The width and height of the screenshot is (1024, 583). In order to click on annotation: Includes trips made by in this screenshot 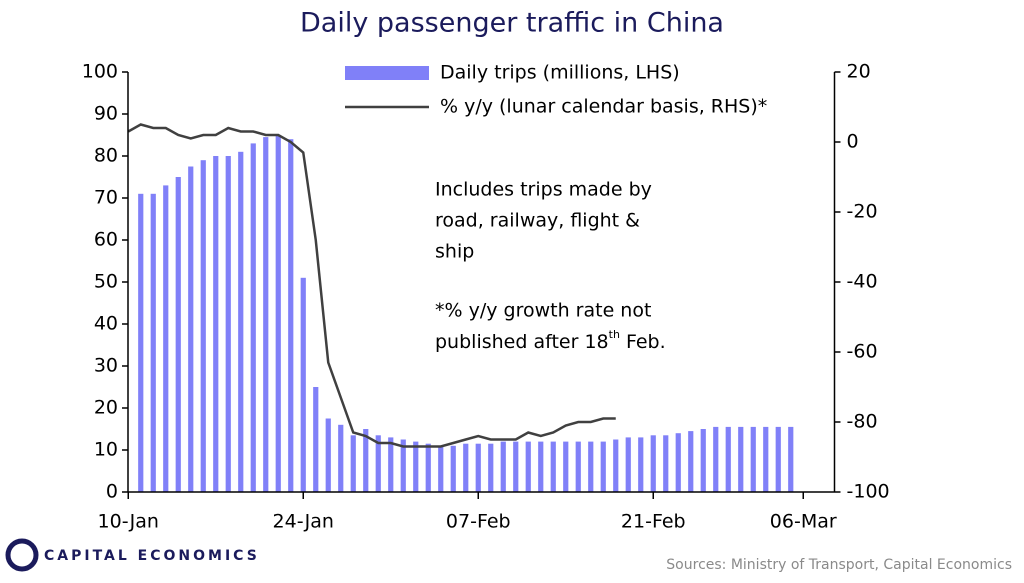, I will do `click(543, 190)`.